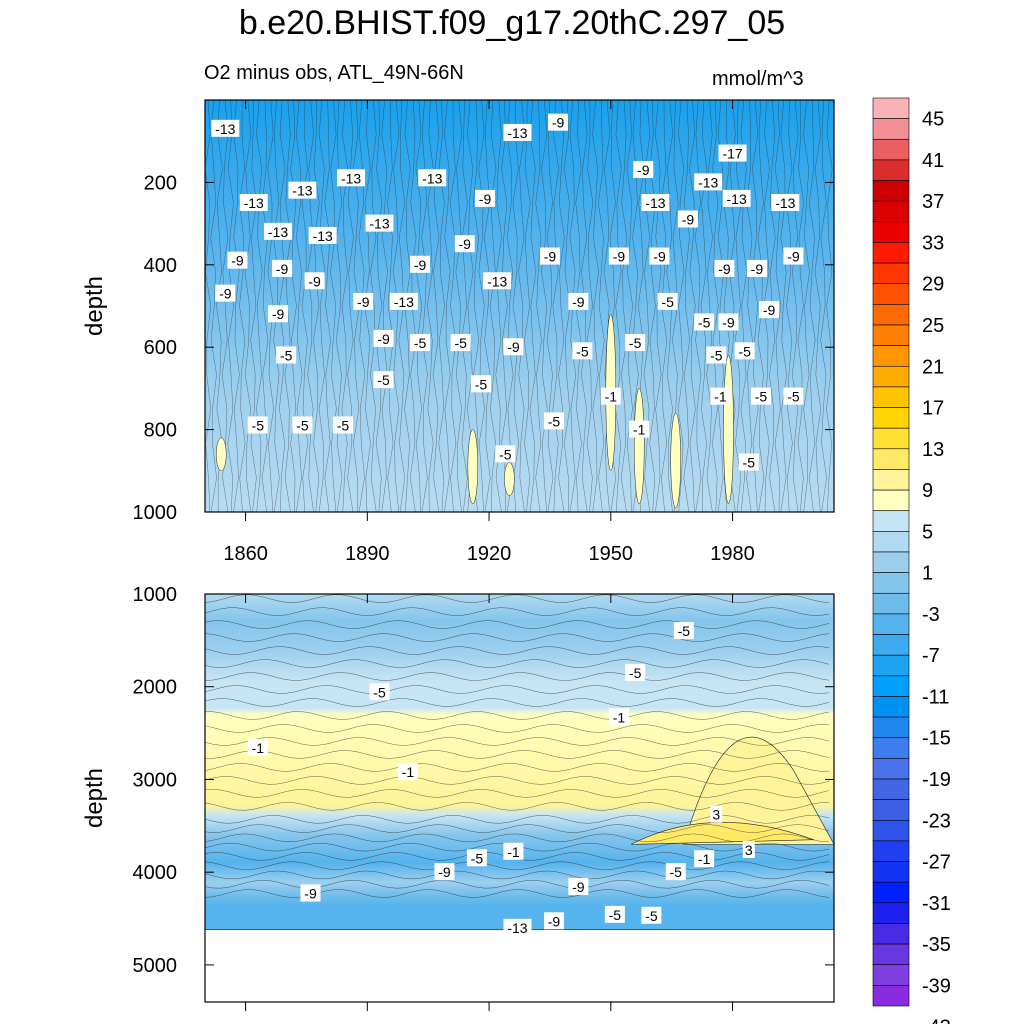 The image size is (1024, 1024). Describe the element at coordinates (933, 243) in the screenshot. I see `colorbar-label: 33` at that location.